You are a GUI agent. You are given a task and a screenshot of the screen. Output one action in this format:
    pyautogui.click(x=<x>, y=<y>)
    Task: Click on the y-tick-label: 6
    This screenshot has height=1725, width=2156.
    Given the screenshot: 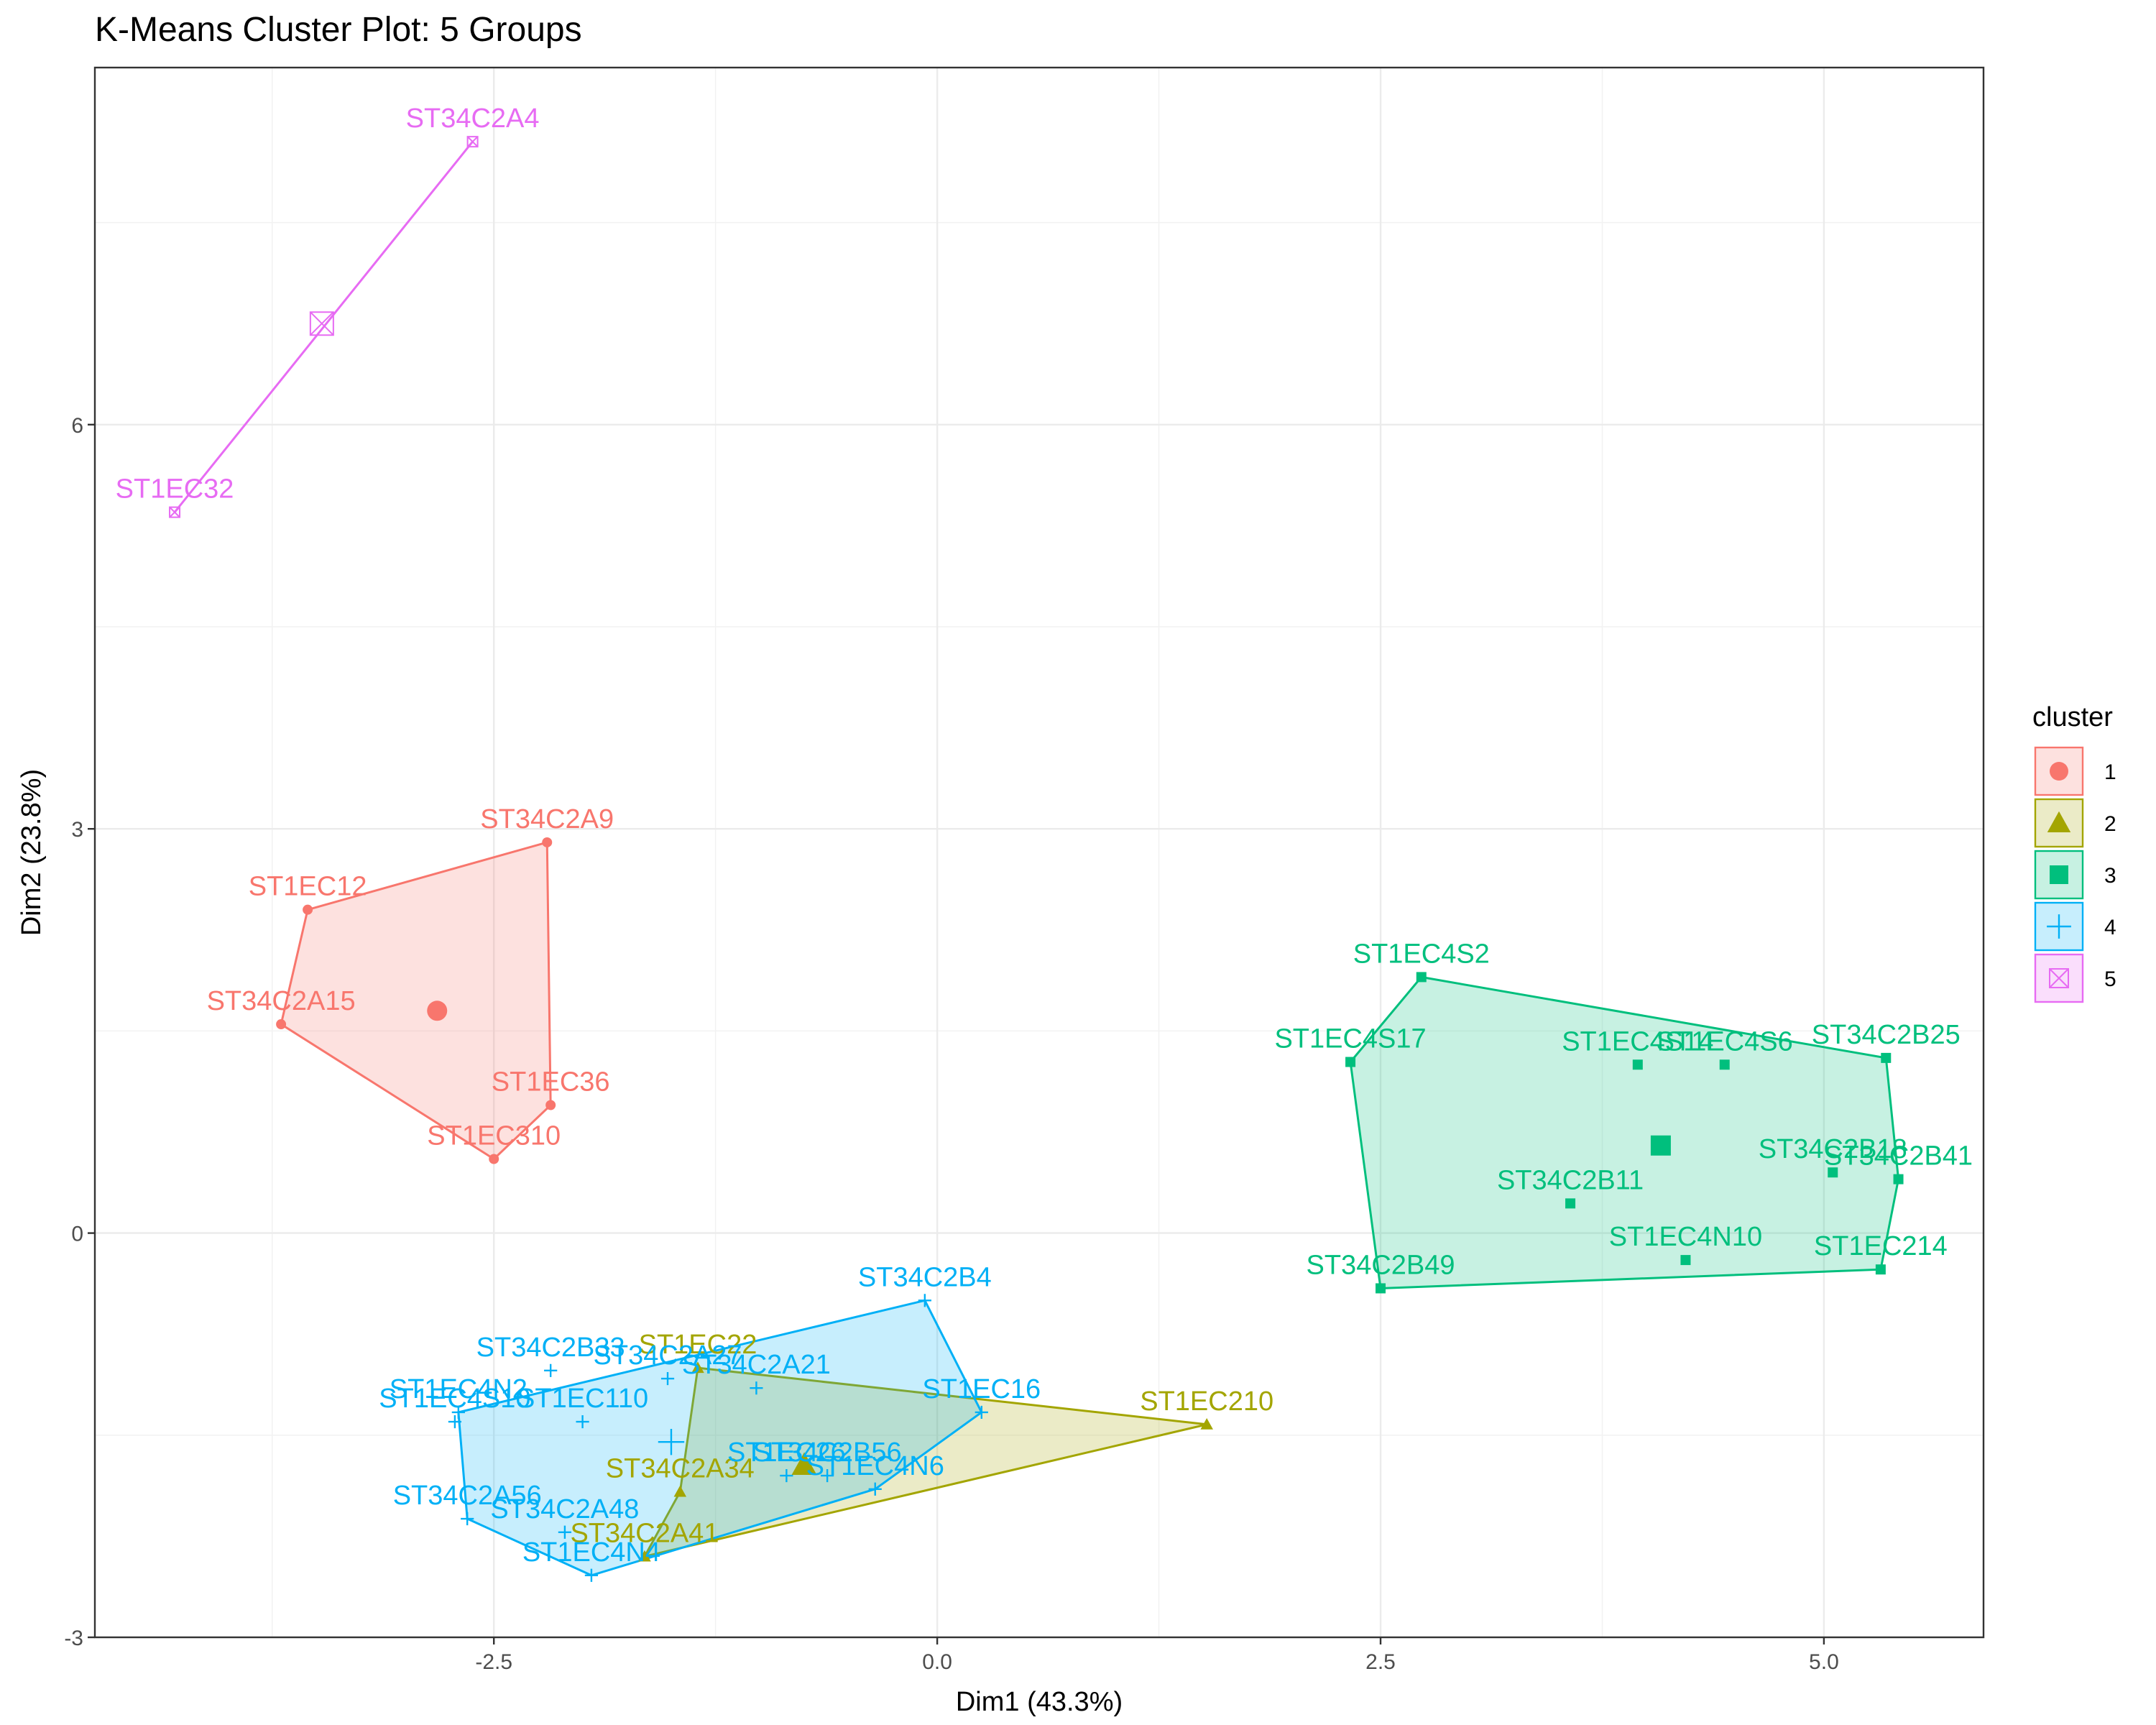 What is the action you would take?
    pyautogui.click(x=77, y=426)
    